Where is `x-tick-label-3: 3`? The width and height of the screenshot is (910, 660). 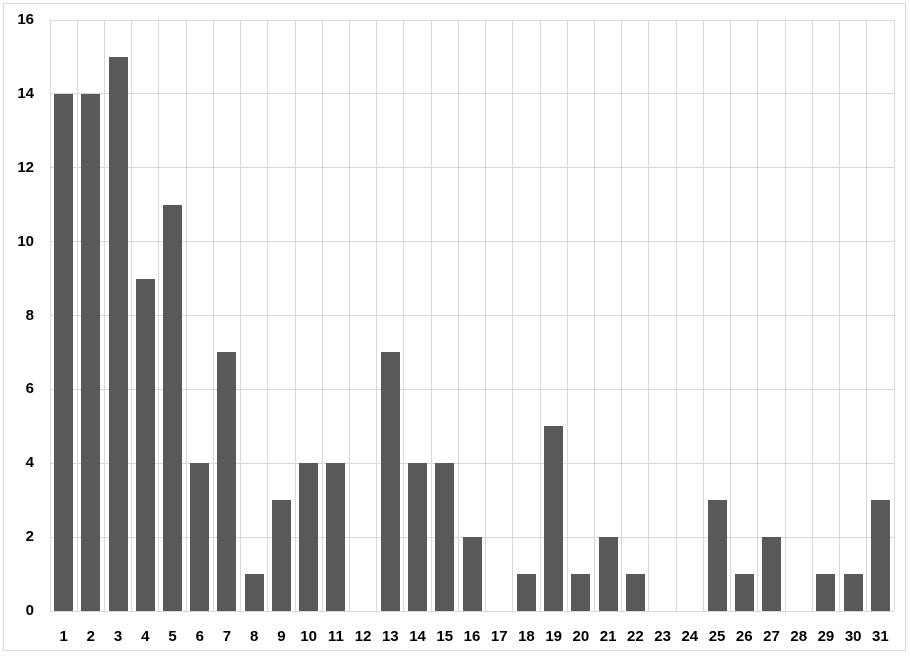
x-tick-label-3: 3 is located at coordinates (118, 636).